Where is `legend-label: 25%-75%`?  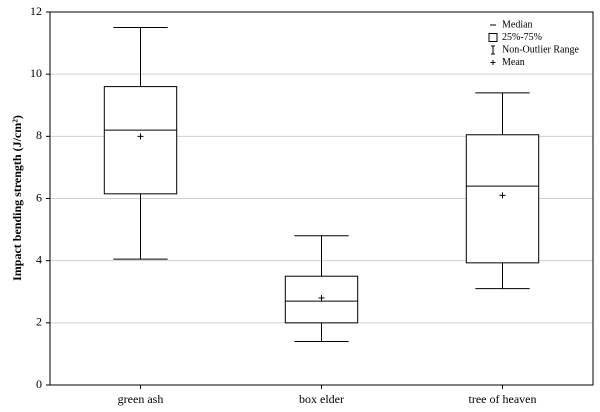
legend-label: 25%-75% is located at coordinates (522, 37).